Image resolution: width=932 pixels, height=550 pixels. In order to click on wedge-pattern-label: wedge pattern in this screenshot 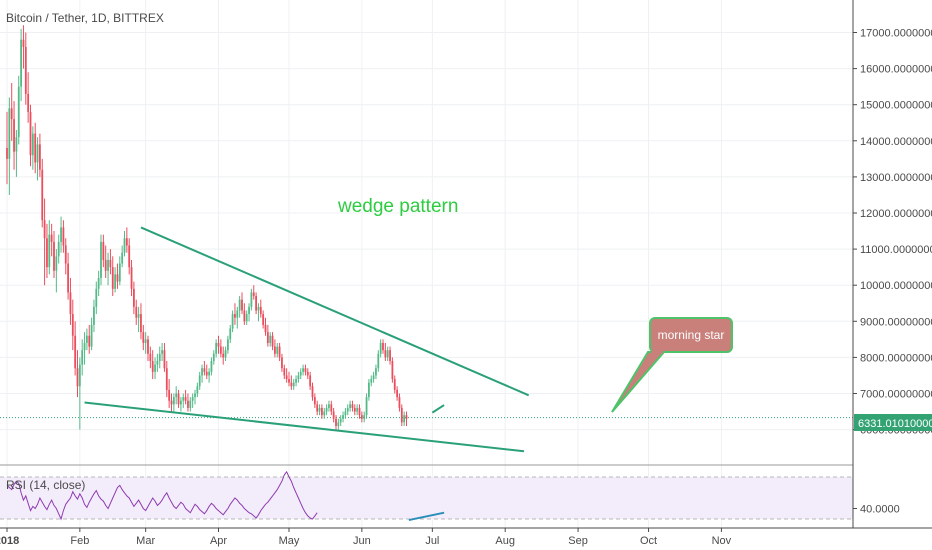, I will do `click(397, 206)`.